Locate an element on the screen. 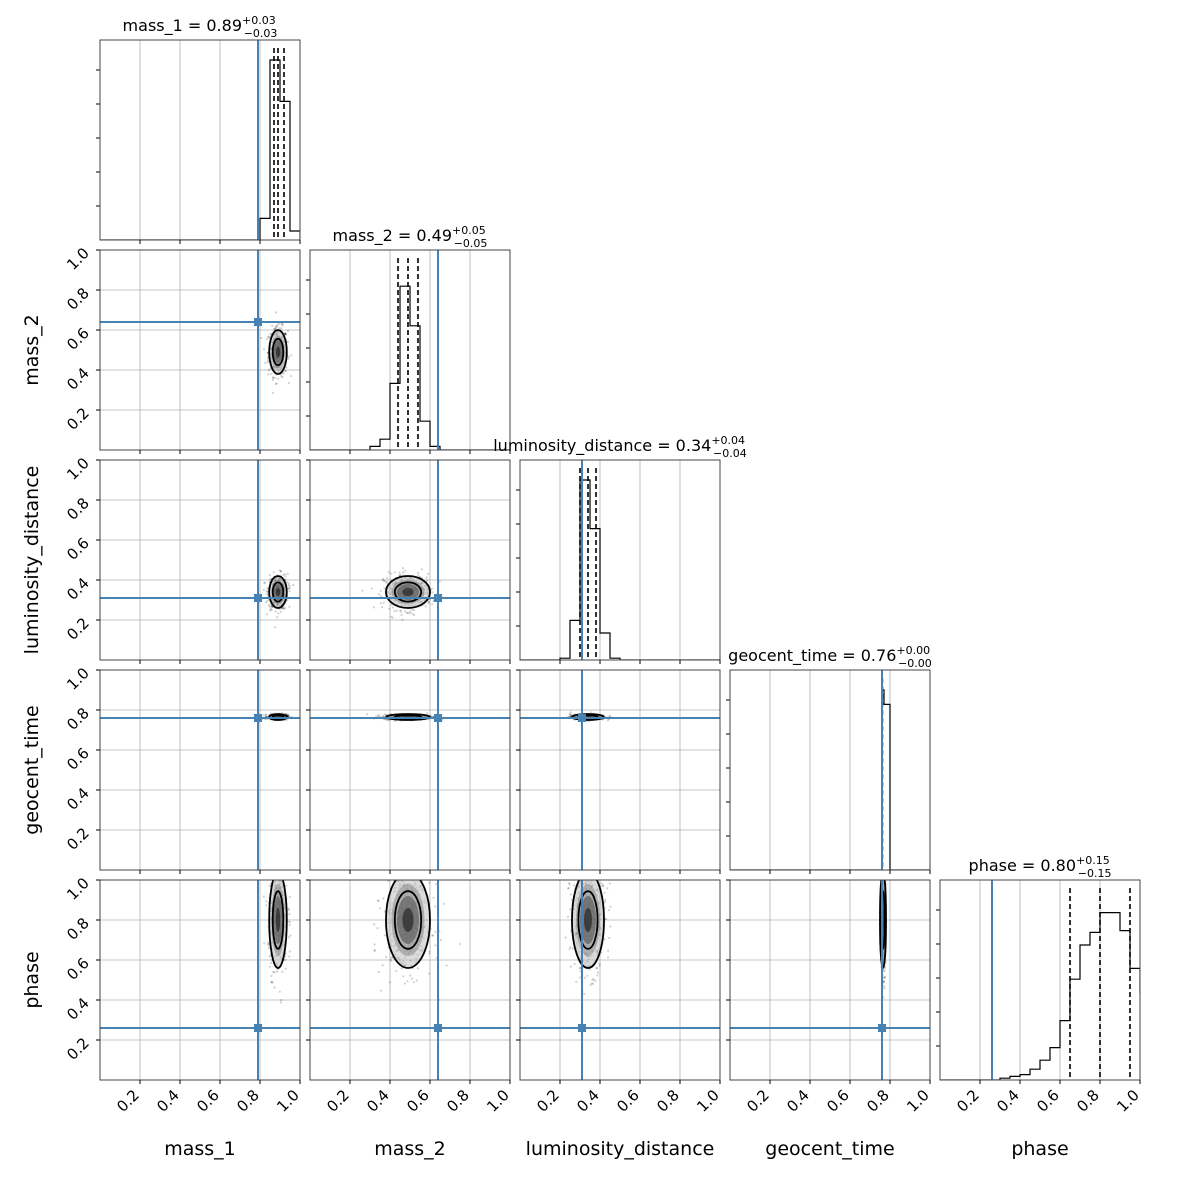 The height and width of the screenshot is (1180, 1180). x-tick-label: 1.0 is located at coordinates (918, 1101).